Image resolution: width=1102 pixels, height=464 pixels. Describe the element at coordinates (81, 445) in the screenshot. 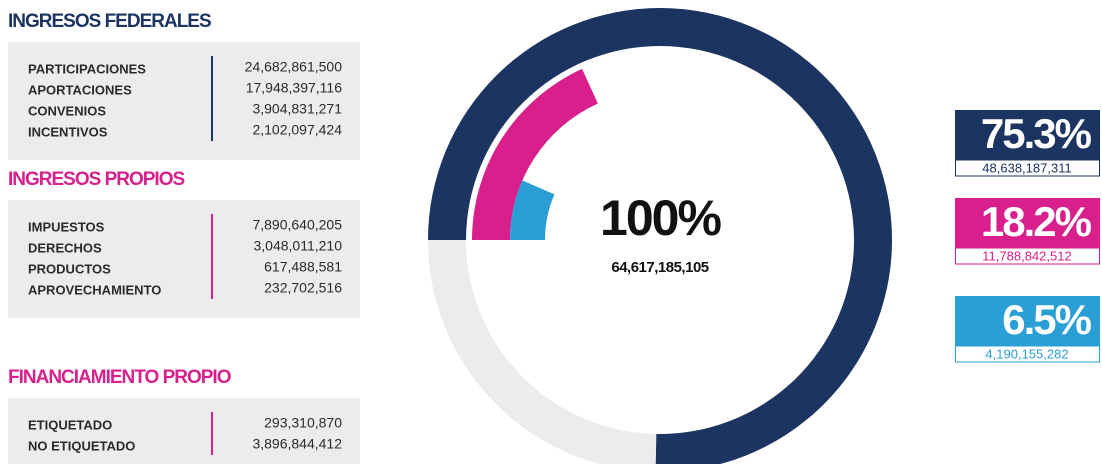

I see `row-label: NO ETIQUETADO` at that location.